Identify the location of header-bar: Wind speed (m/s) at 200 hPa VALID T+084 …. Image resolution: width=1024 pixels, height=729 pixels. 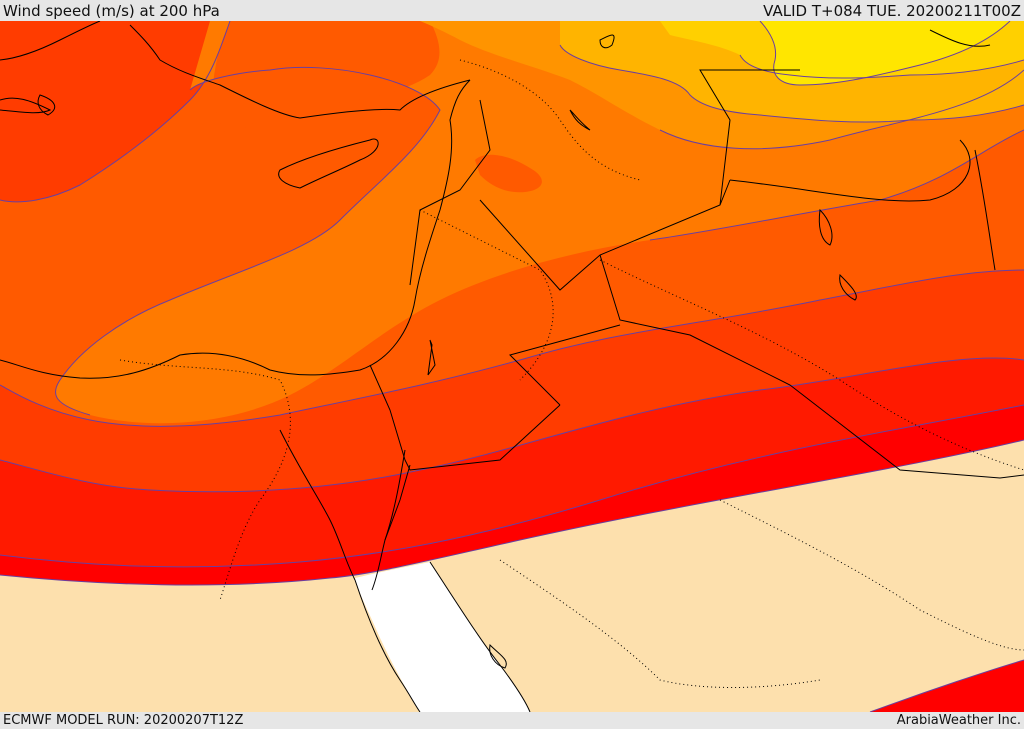
(512, 10).